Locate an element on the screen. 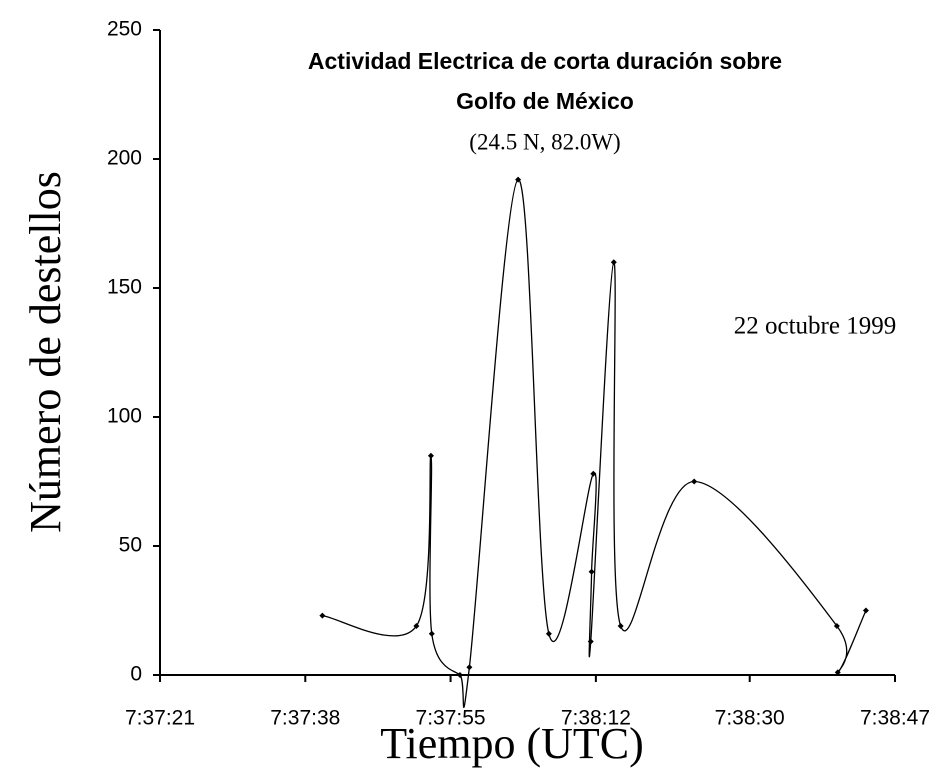 Image resolution: width=949 pixels, height=780 pixels. y-tick-label: 0 is located at coordinates (136, 674).